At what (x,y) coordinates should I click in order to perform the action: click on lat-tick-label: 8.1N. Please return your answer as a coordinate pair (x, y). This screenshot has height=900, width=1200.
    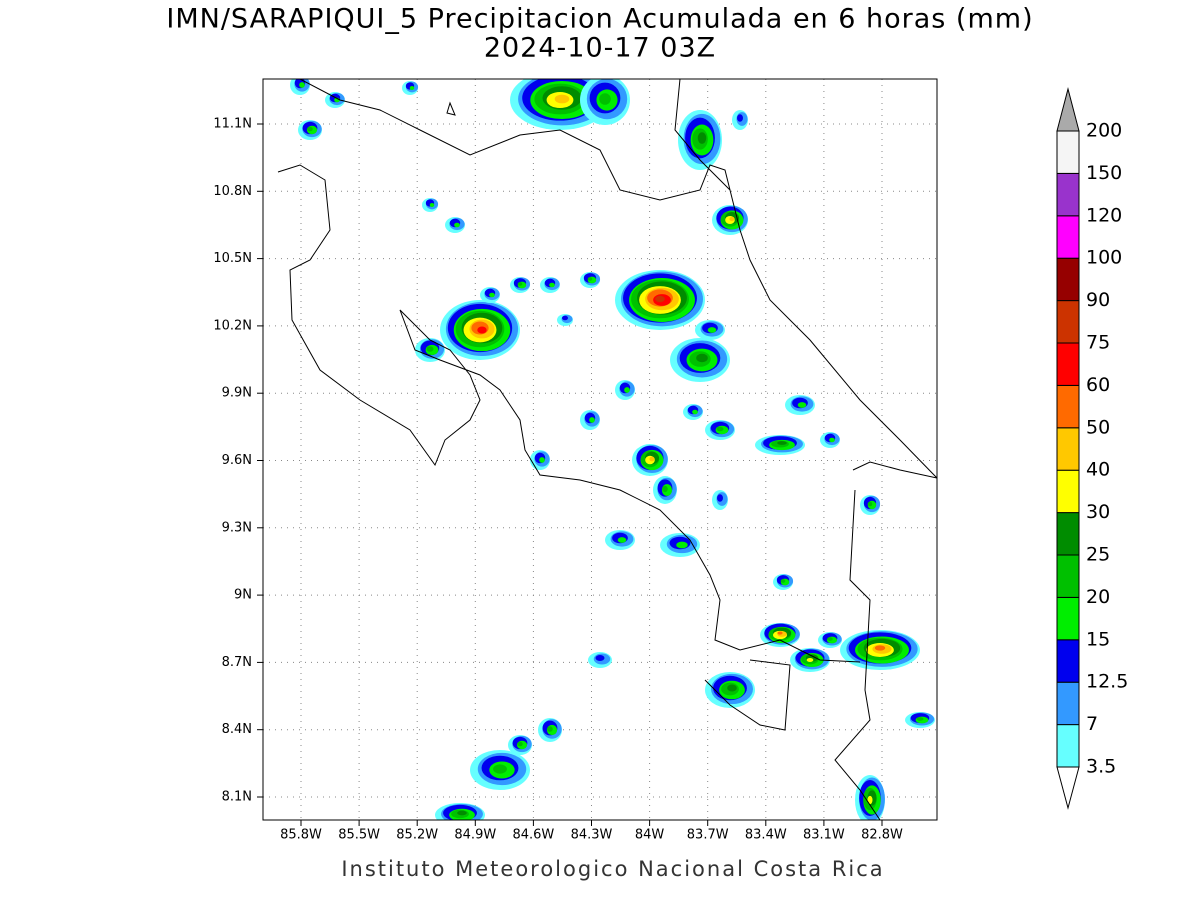
    Looking at the image, I should click on (237, 797).